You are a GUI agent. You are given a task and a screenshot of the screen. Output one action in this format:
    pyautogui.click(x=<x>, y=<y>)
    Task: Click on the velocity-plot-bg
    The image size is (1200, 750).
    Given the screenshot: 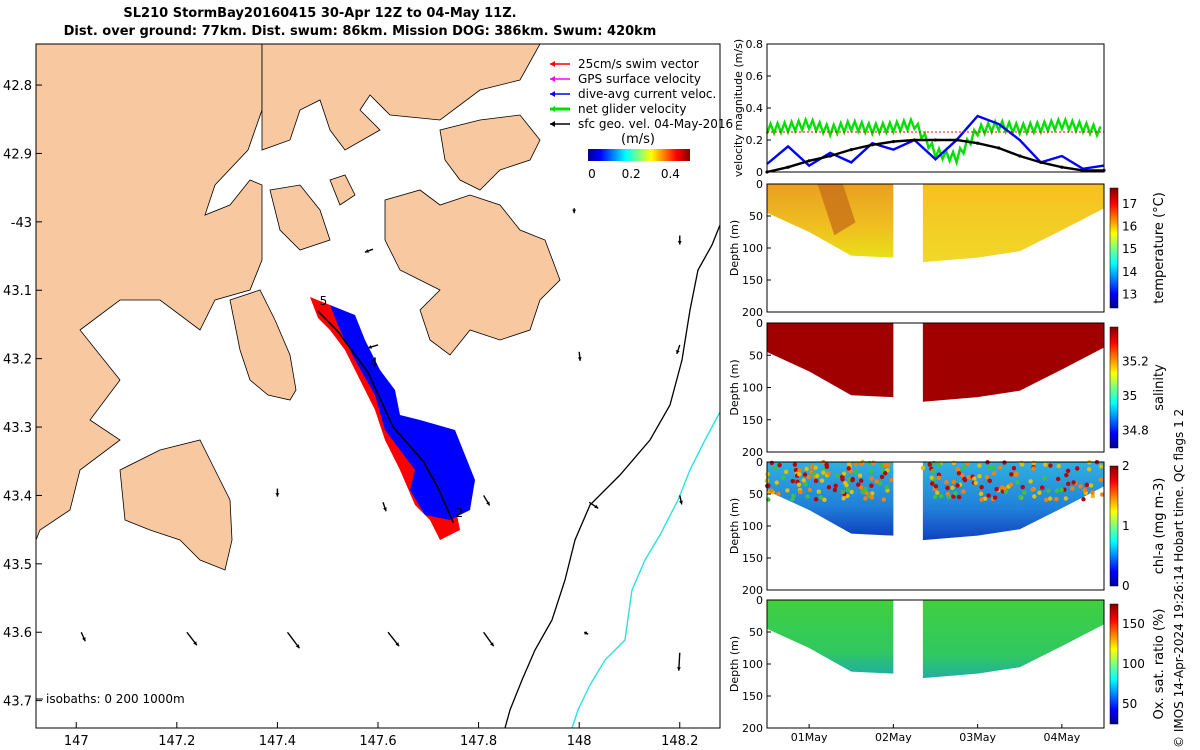 What is the action you would take?
    pyautogui.click(x=935, y=108)
    